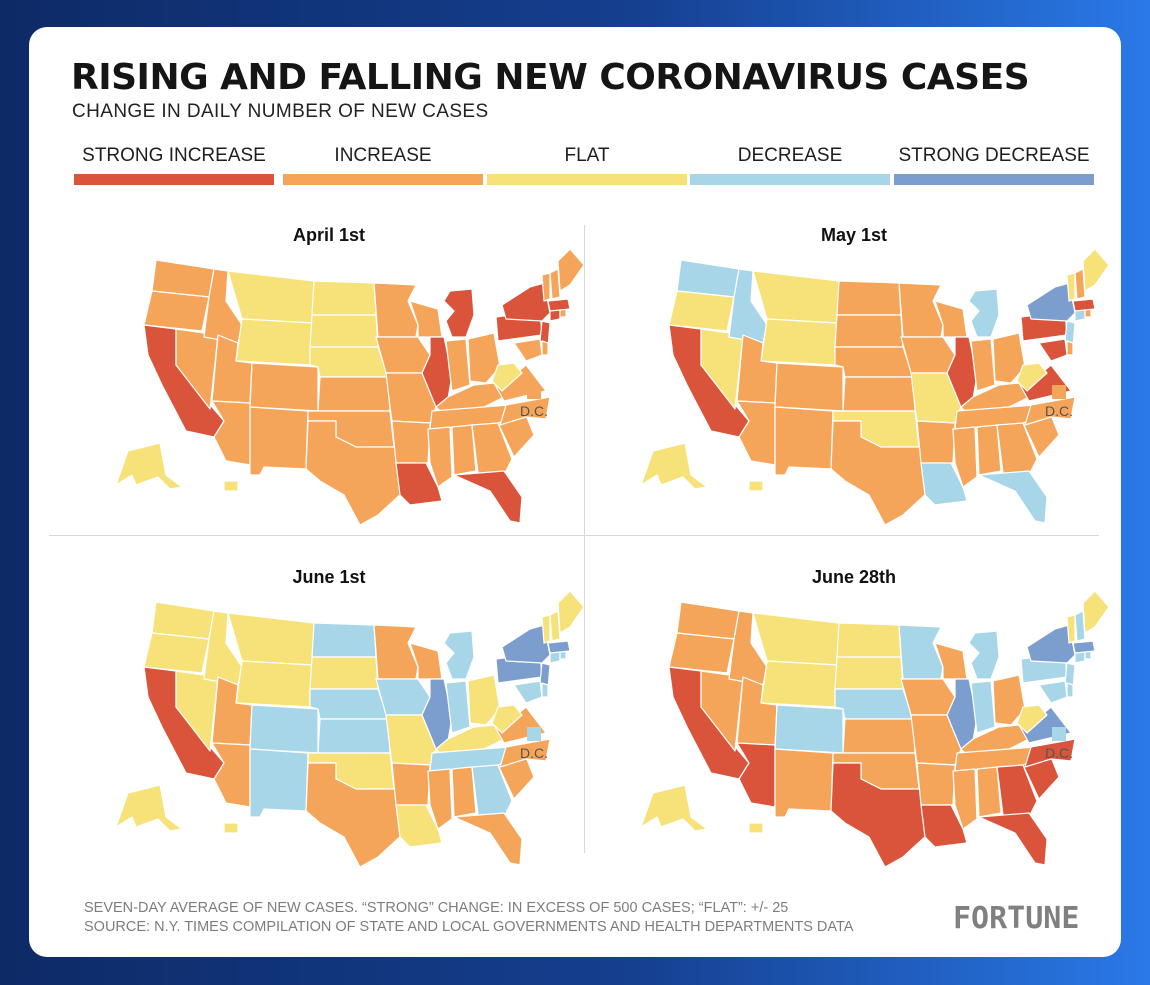 This screenshot has height=985, width=1150. I want to click on legend-item-decrease: DECREASE, so click(790, 166).